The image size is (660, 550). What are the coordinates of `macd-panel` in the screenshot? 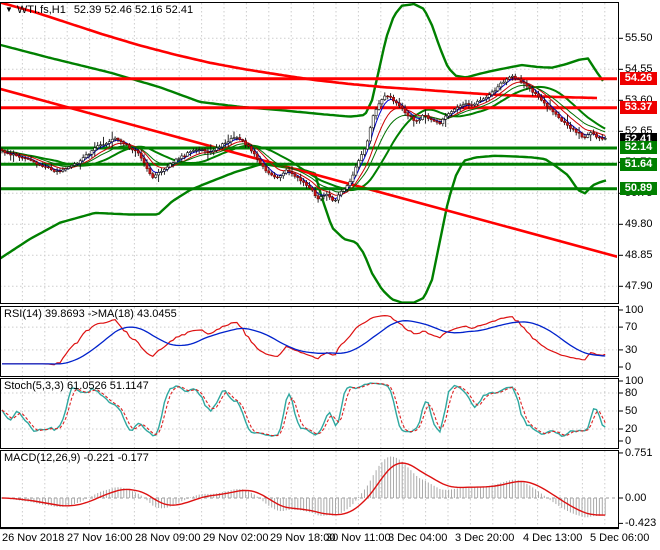 It's located at (309, 489).